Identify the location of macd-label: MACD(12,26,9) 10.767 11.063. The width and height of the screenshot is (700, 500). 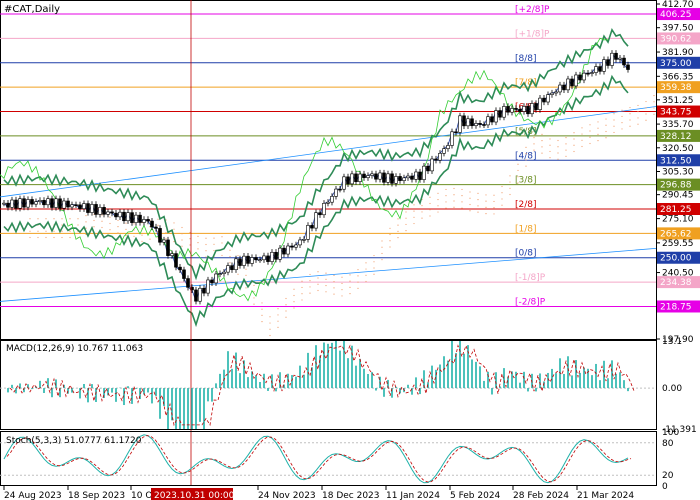
(74, 349).